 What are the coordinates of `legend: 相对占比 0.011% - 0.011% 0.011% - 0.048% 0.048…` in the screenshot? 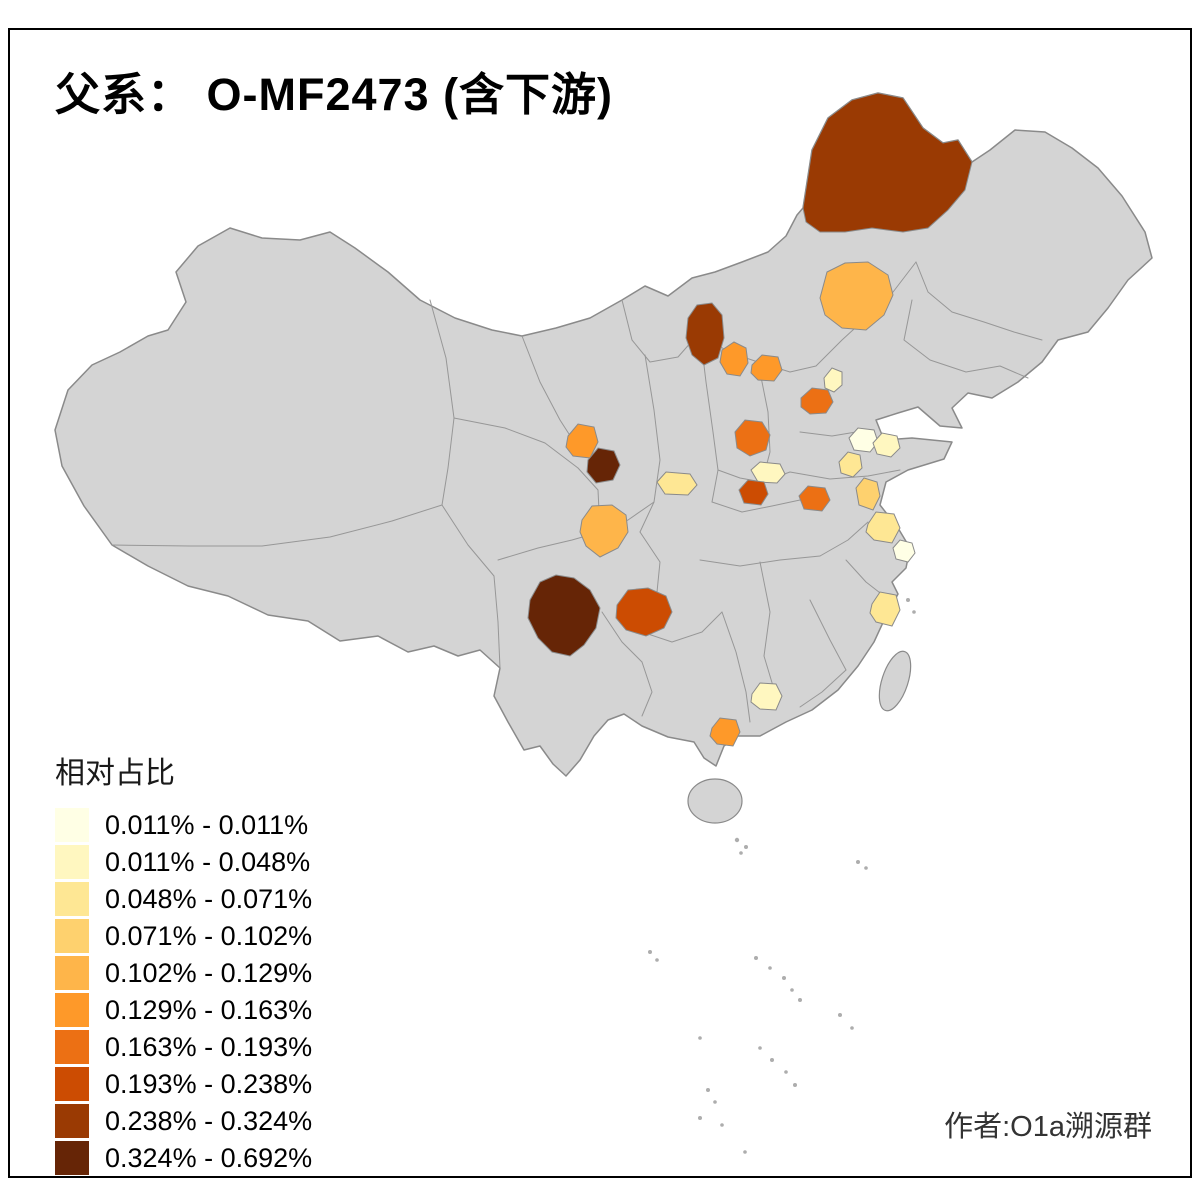 It's located at (183, 963).